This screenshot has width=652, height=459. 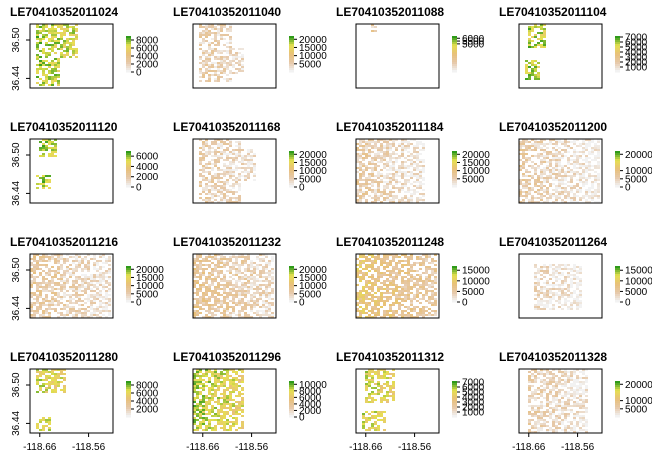 I want to click on legend-tick-label: 6000, so click(x=147, y=49).